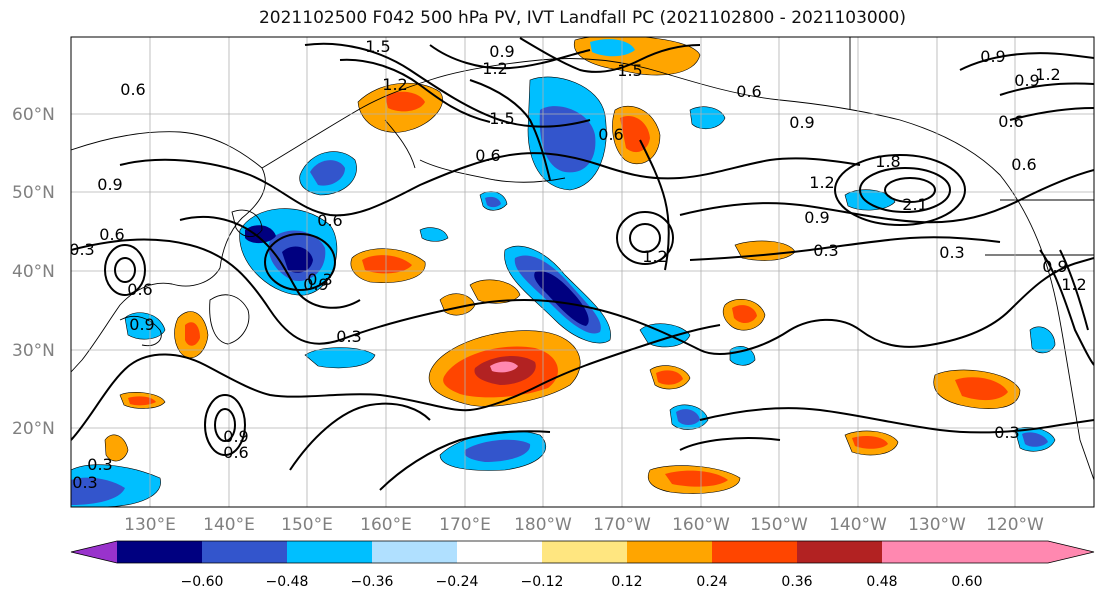 This screenshot has width=1105, height=601. Describe the element at coordinates (914, 204) in the screenshot. I see `contour-label: 2.1` at that location.